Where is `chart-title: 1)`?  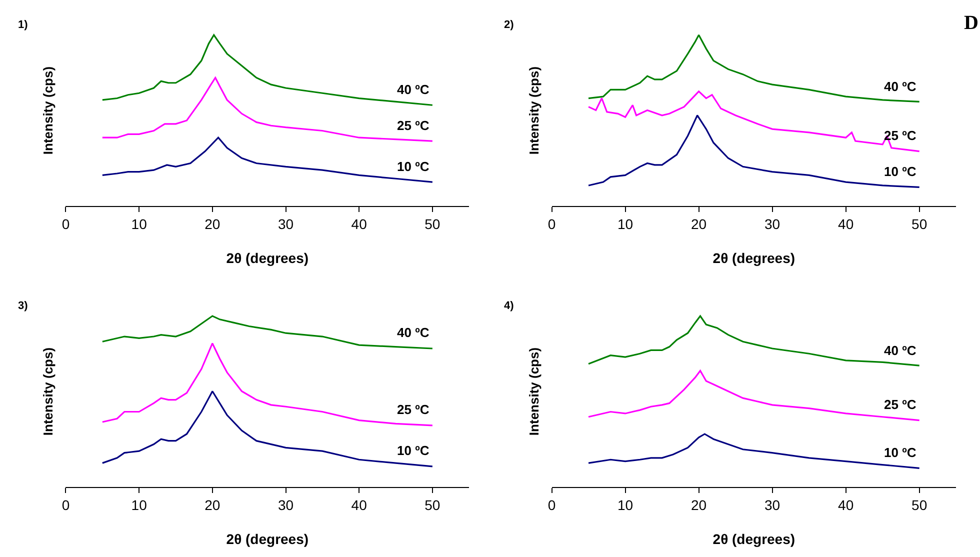 chart-title: 1) is located at coordinates (23, 25).